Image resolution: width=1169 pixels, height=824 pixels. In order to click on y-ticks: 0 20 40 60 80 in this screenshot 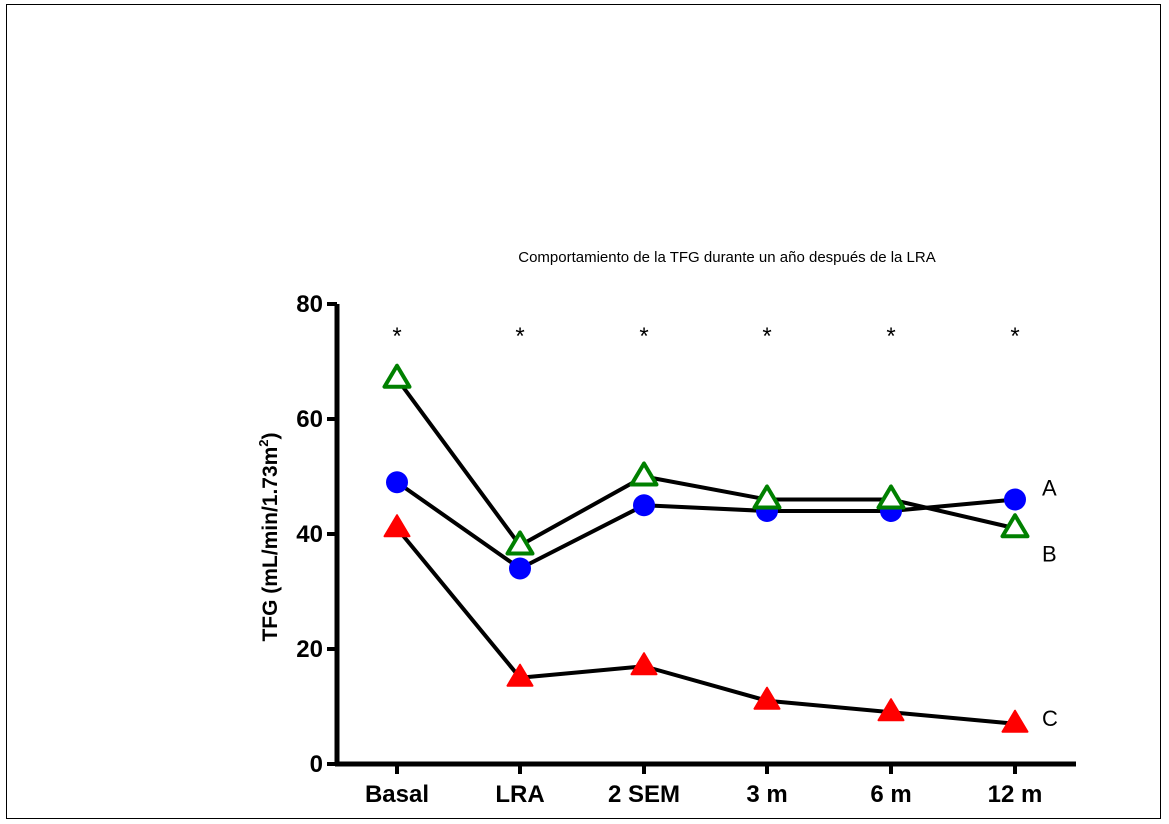, I will do `click(316, 534)`.